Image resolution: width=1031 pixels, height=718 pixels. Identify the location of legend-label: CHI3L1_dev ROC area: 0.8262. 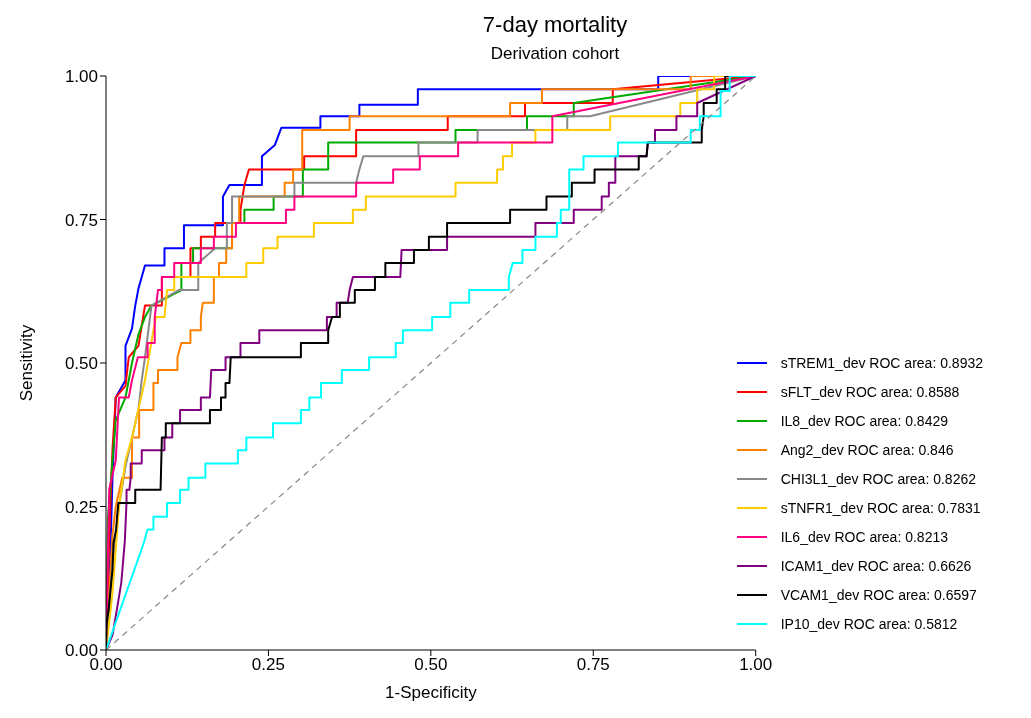
(878, 478).